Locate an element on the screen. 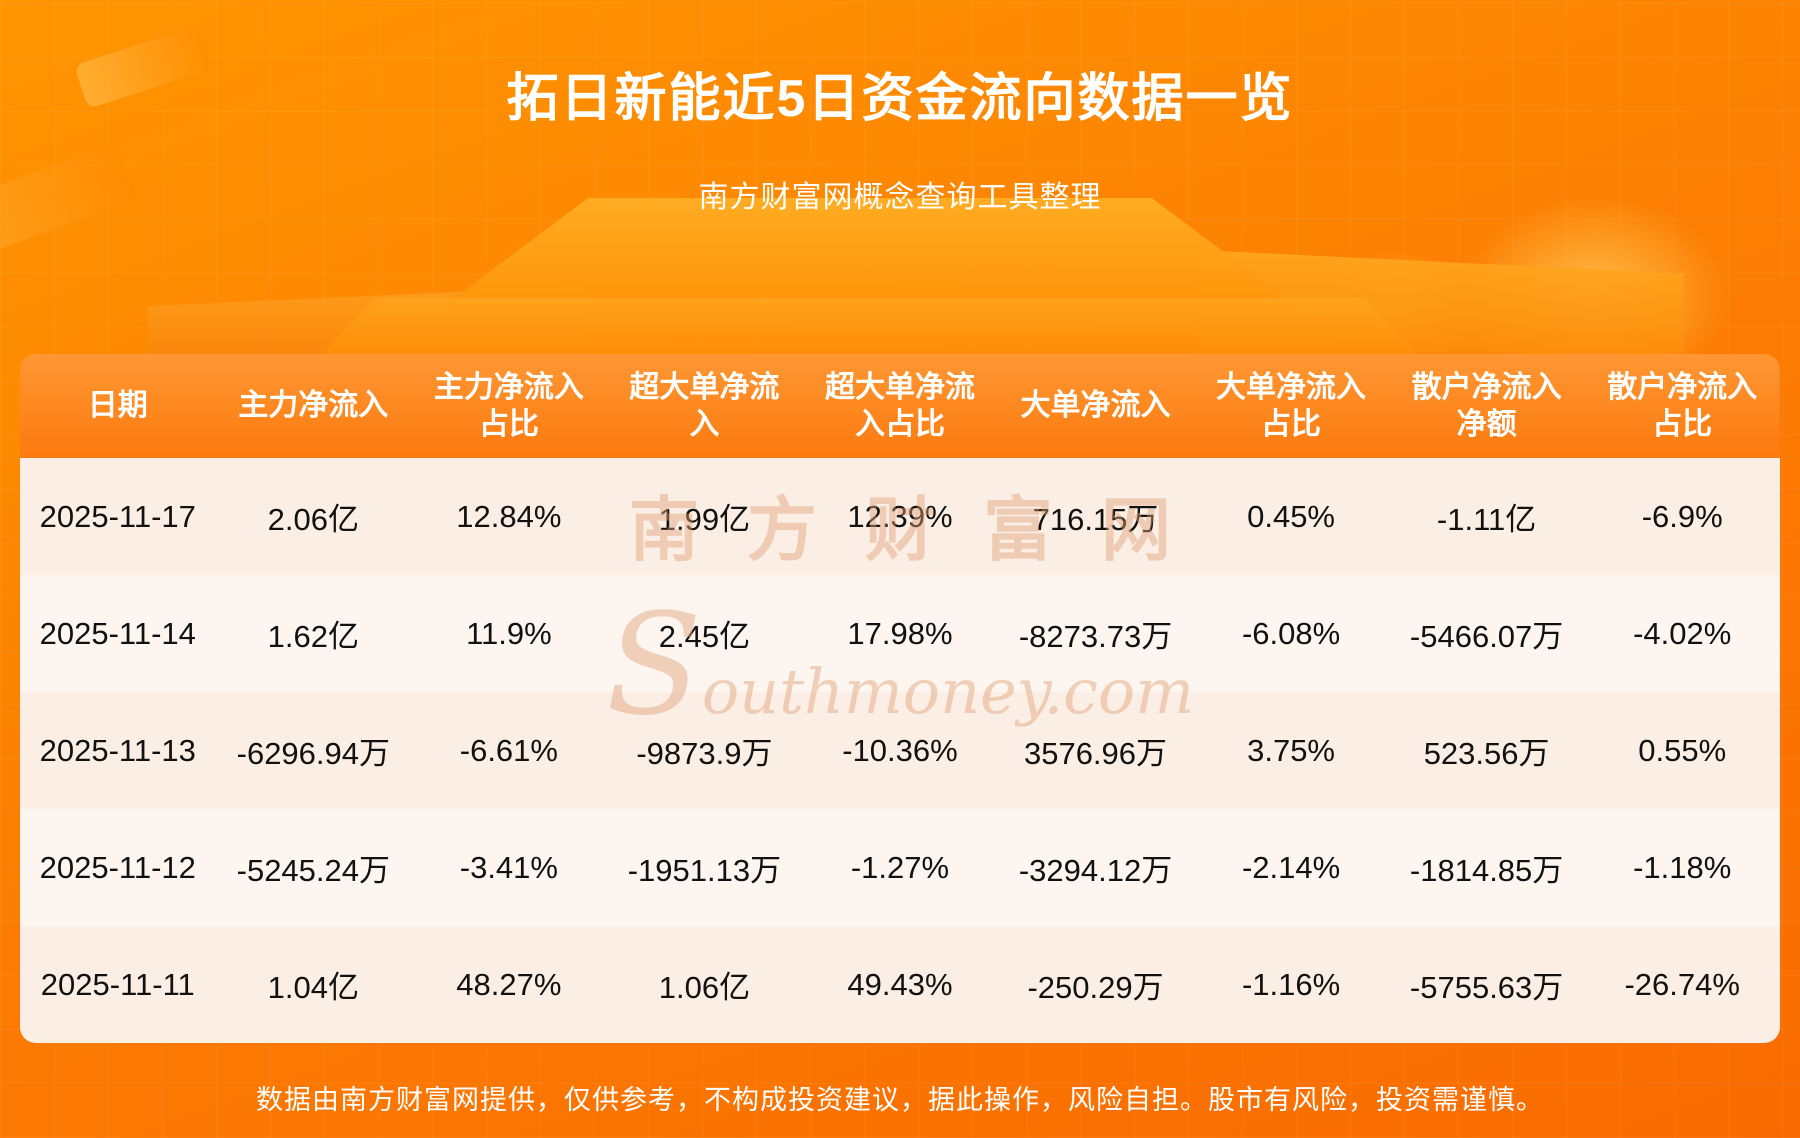 The image size is (1800, 1138). column-header: 日期 is located at coordinates (117, 406).